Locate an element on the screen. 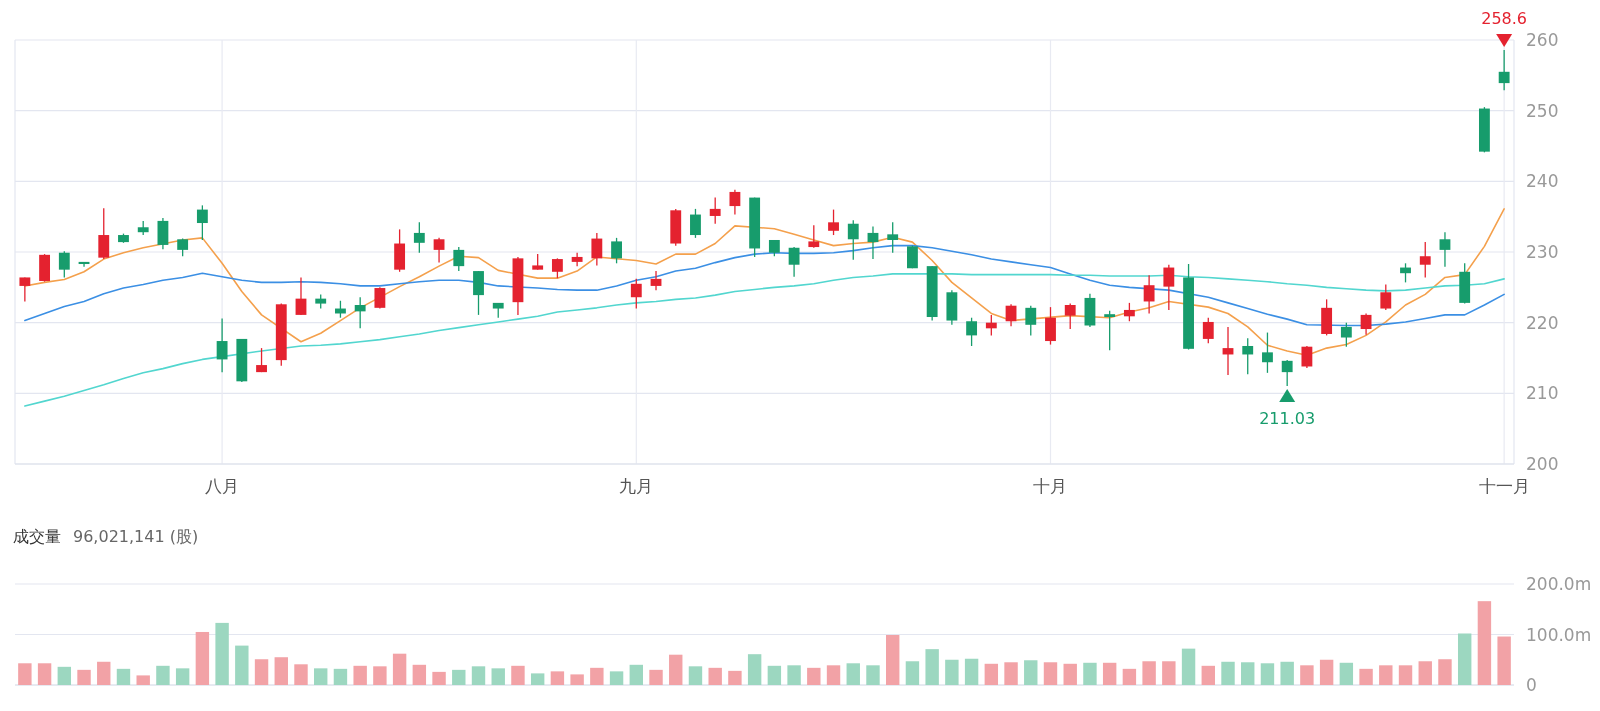 The height and width of the screenshot is (711, 1600). y-tick-label: 200.0m is located at coordinates (1559, 584).